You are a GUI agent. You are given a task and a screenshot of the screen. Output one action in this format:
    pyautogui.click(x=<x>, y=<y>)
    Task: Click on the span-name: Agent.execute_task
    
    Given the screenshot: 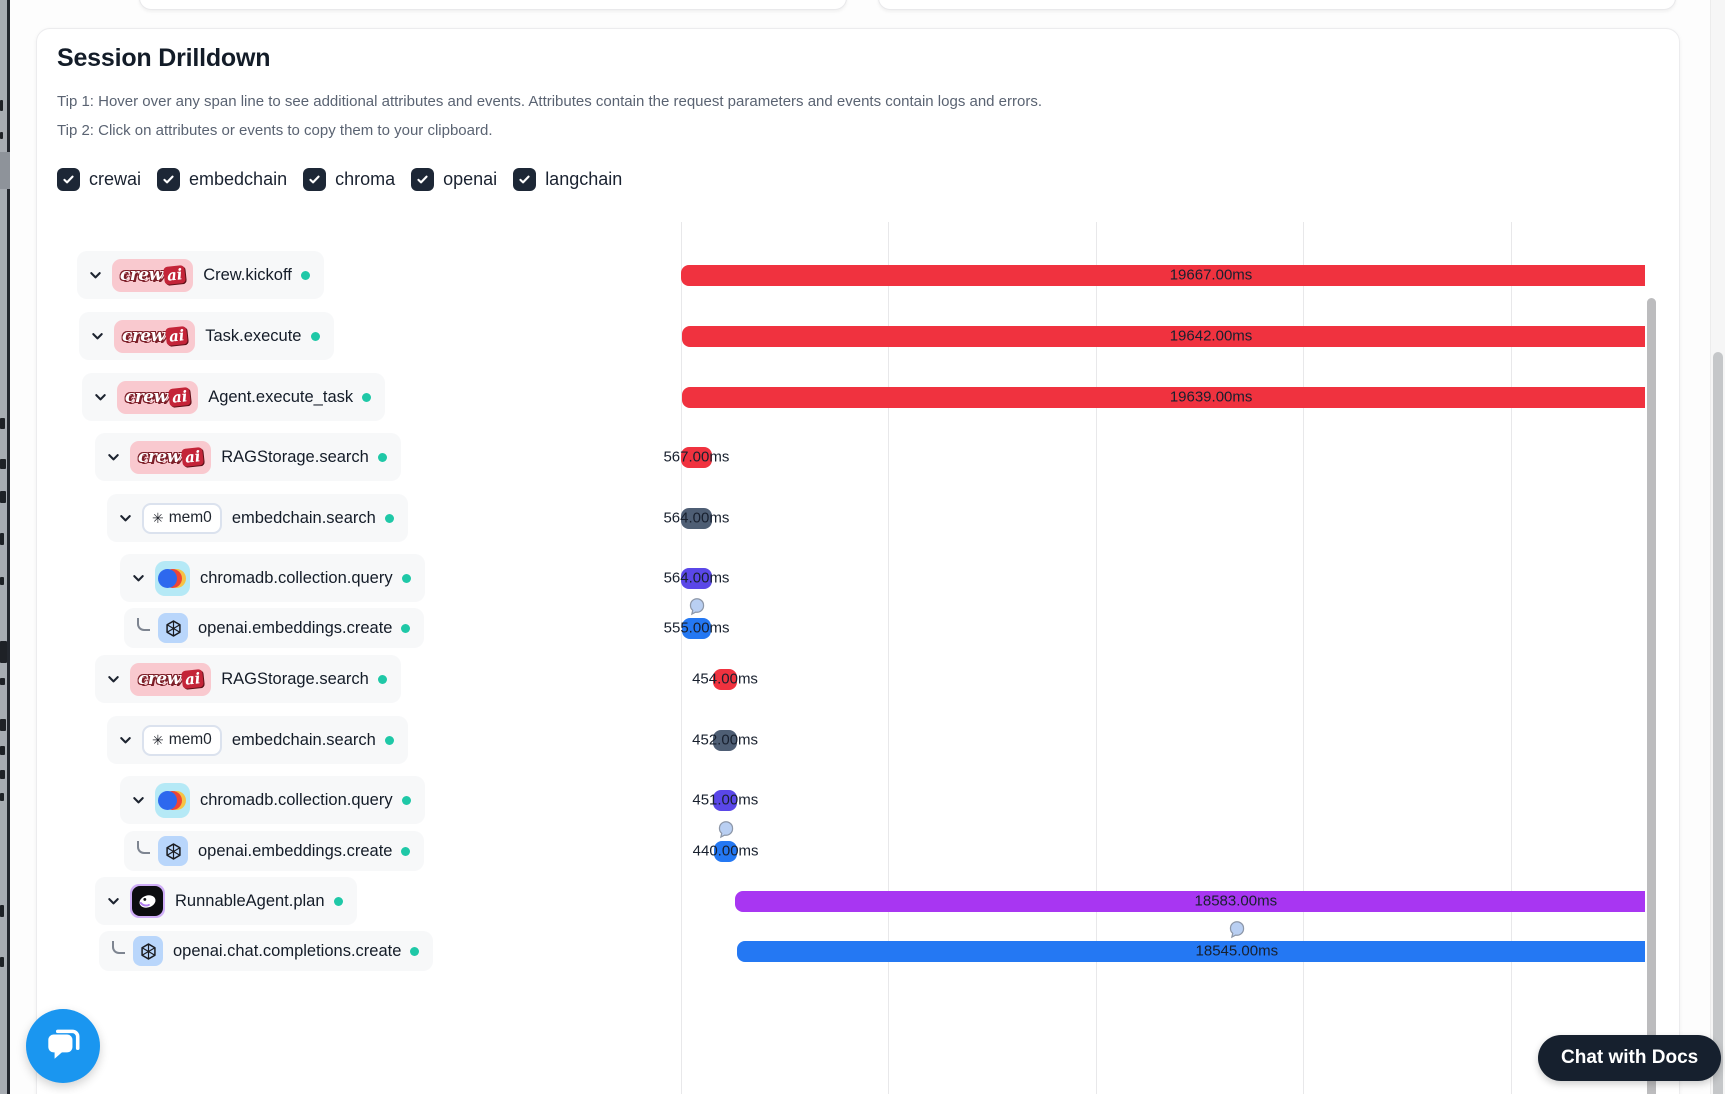 What is the action you would take?
    pyautogui.click(x=281, y=396)
    